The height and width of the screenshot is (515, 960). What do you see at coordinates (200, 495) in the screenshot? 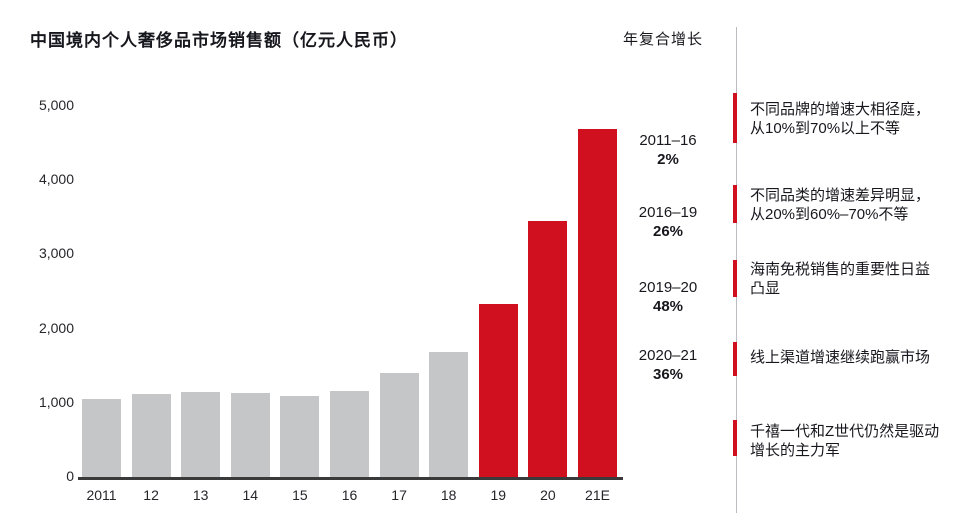
I see `x-tick-label-13: 13` at bounding box center [200, 495].